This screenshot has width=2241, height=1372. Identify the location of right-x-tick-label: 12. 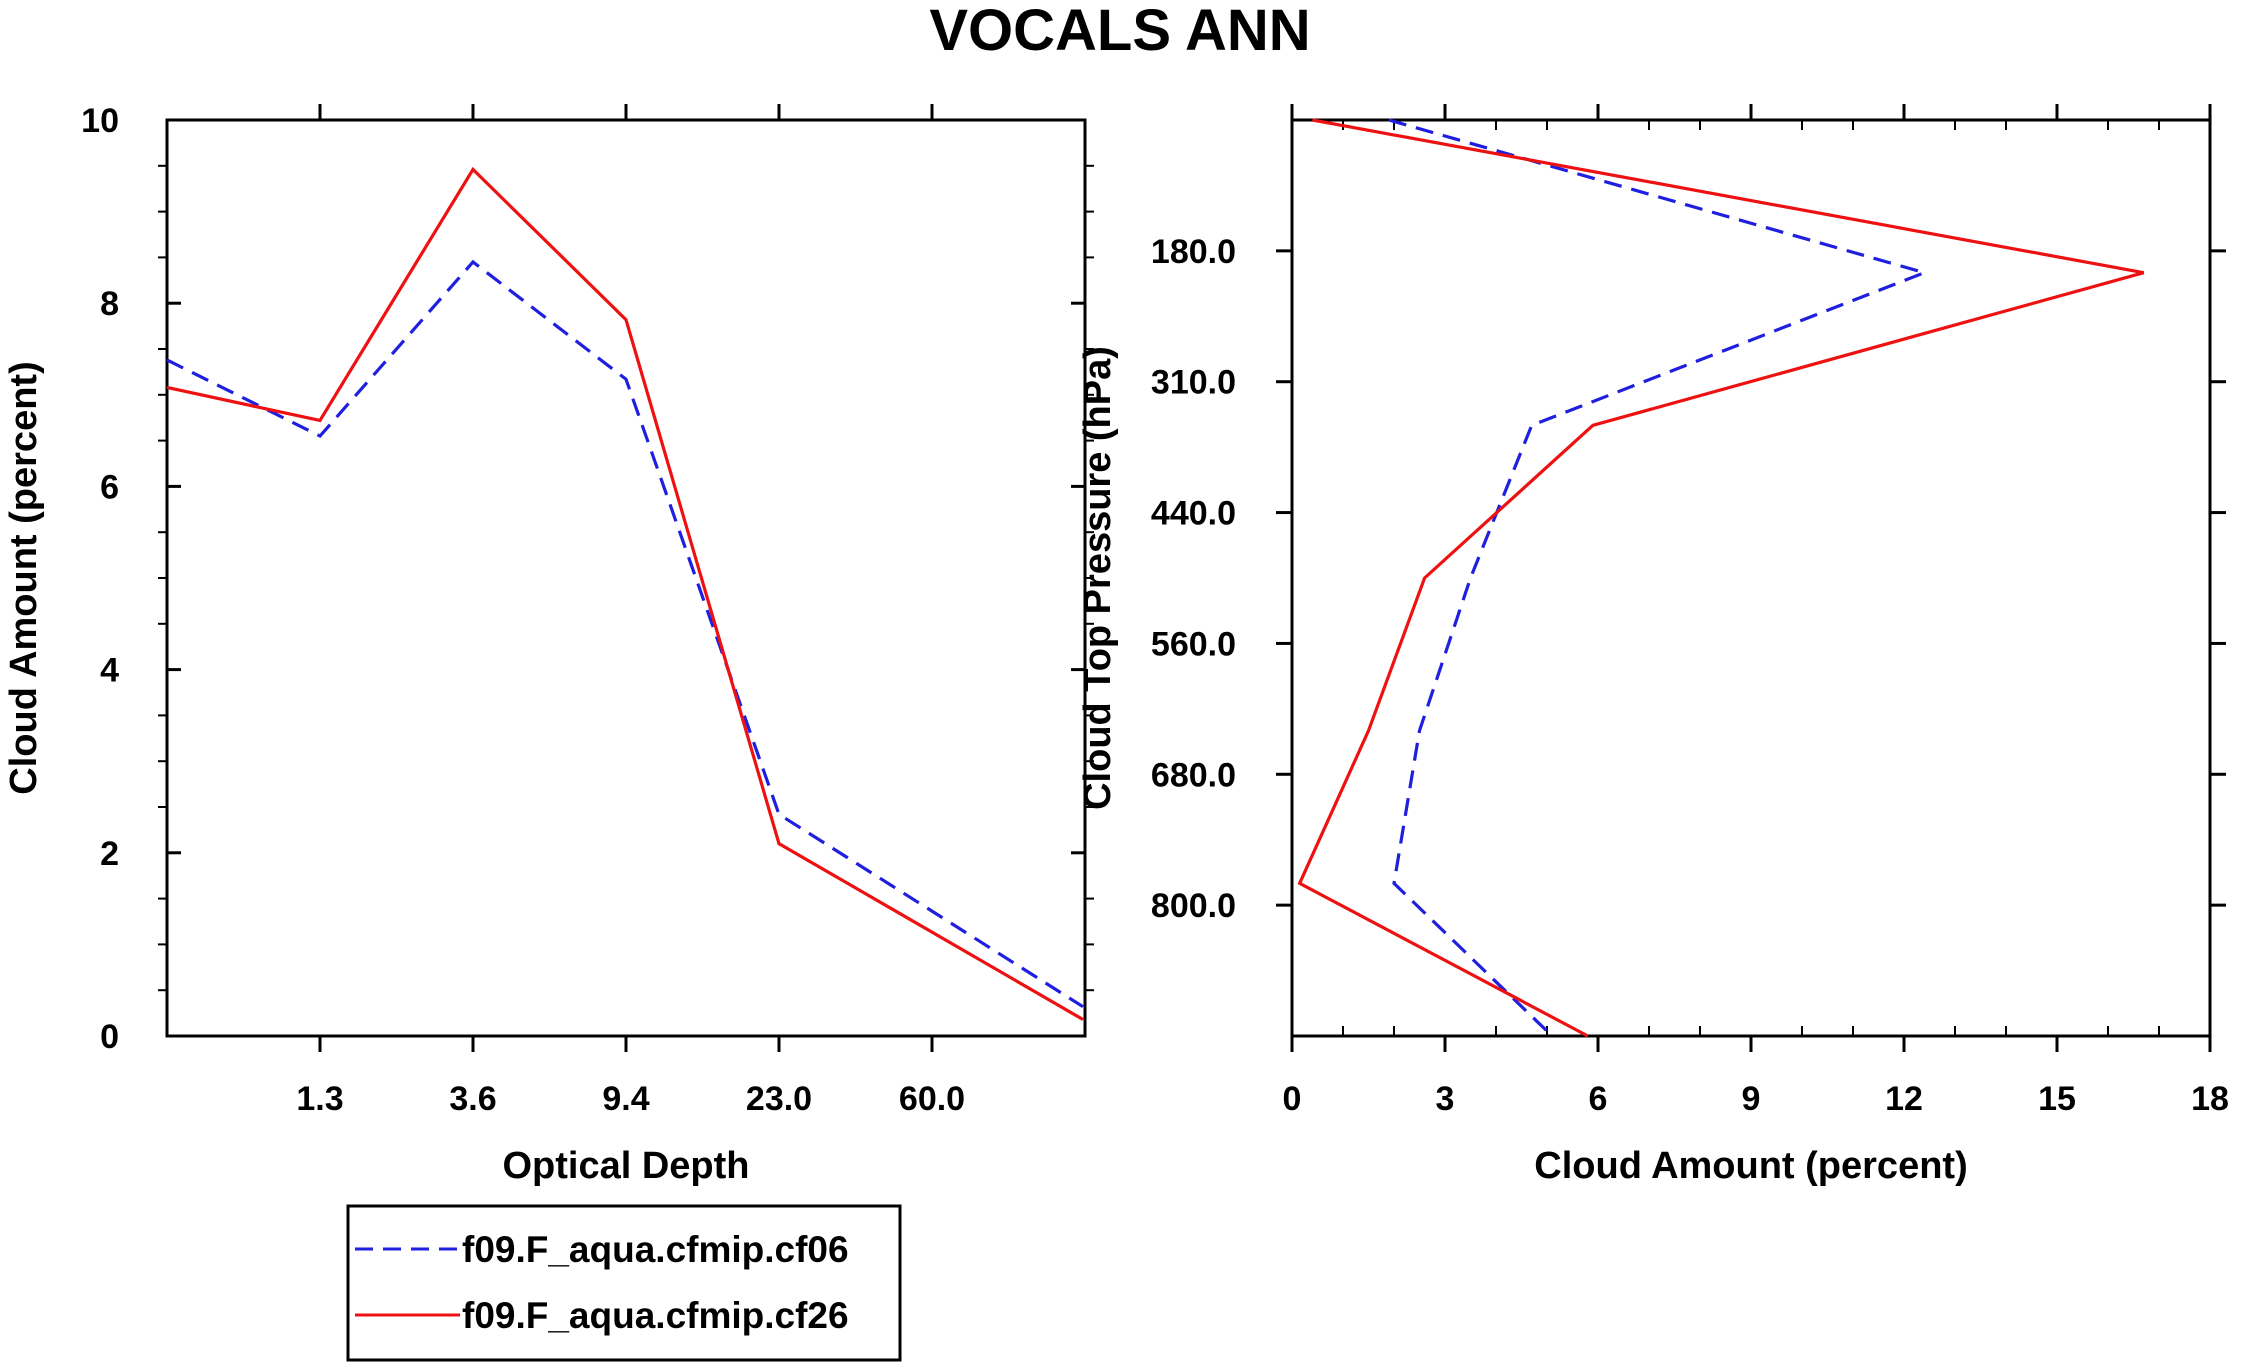
(1904, 1099).